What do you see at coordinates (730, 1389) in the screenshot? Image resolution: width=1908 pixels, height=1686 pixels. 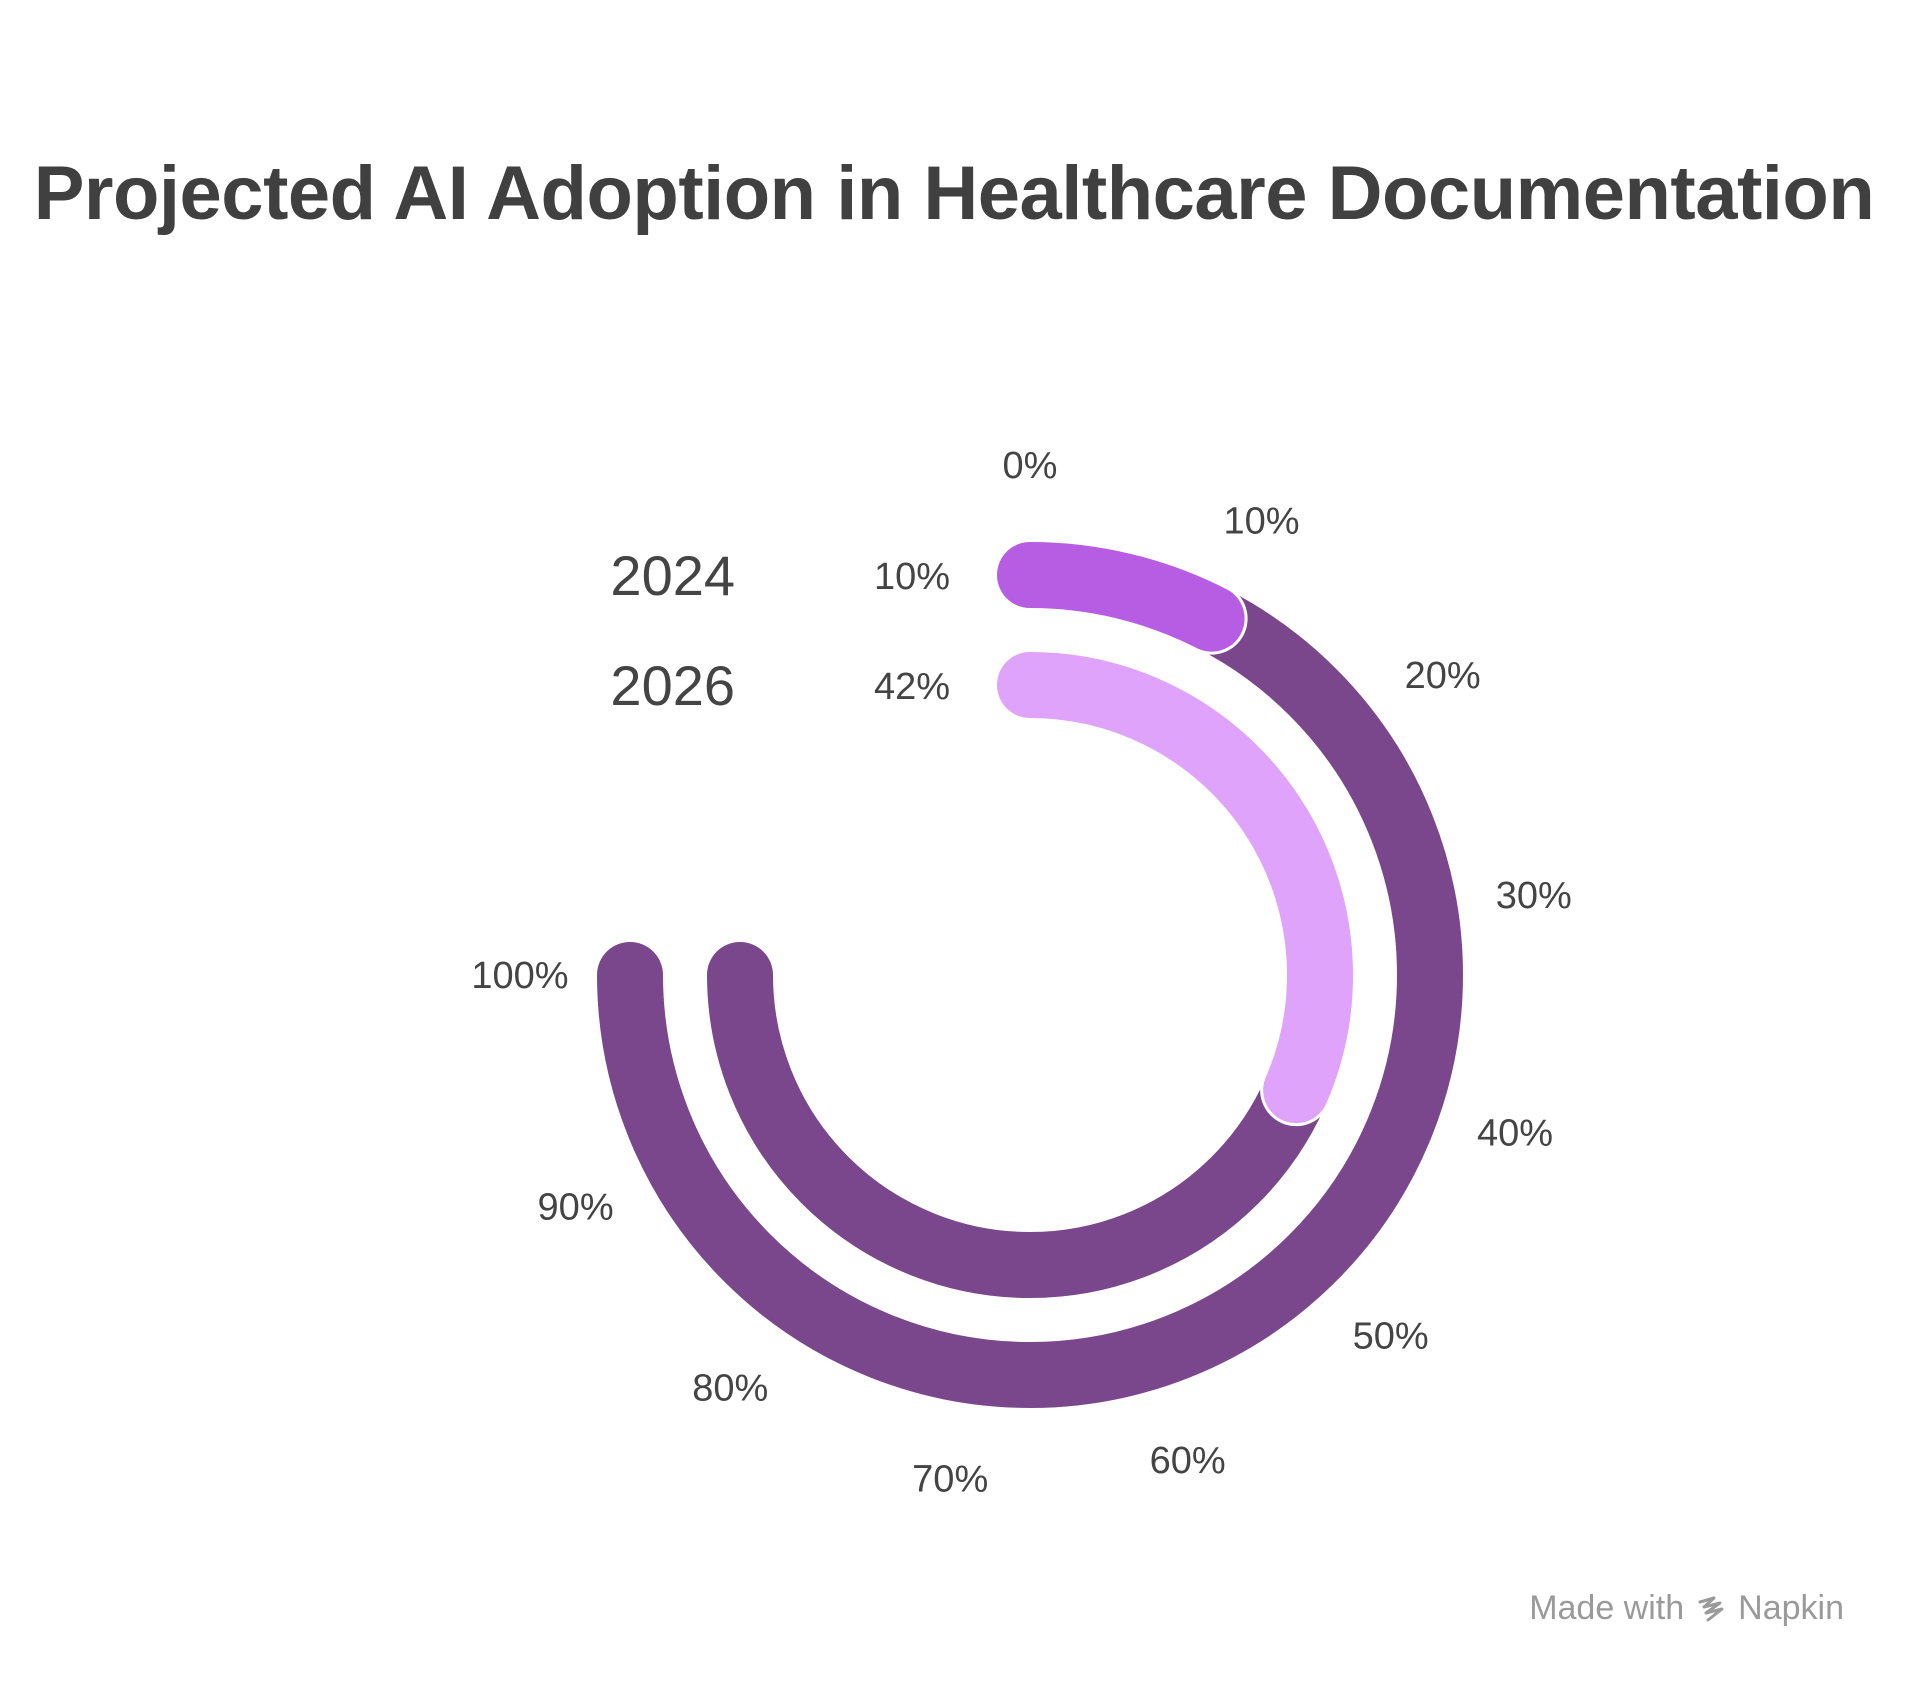 I see `tick-label: 80%` at bounding box center [730, 1389].